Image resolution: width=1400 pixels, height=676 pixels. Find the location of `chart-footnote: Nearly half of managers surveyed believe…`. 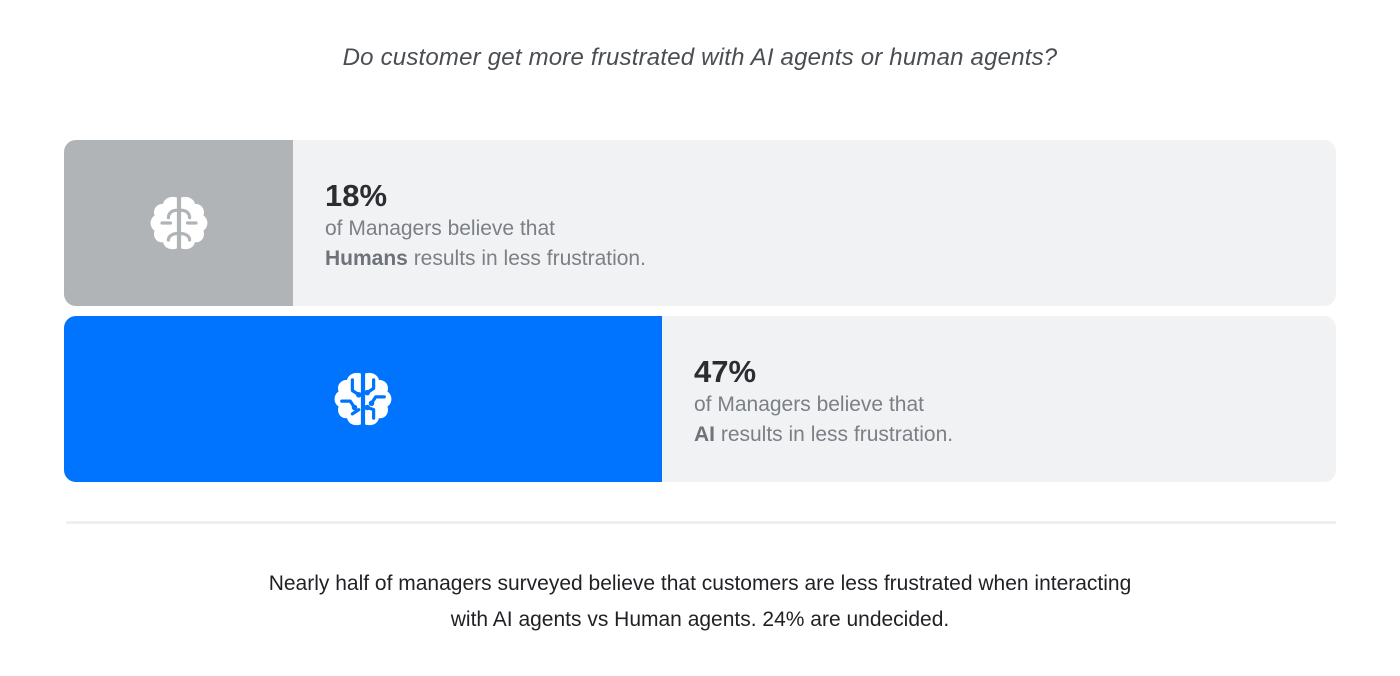

chart-footnote: Nearly half of managers surveyed believe… is located at coordinates (700, 602).